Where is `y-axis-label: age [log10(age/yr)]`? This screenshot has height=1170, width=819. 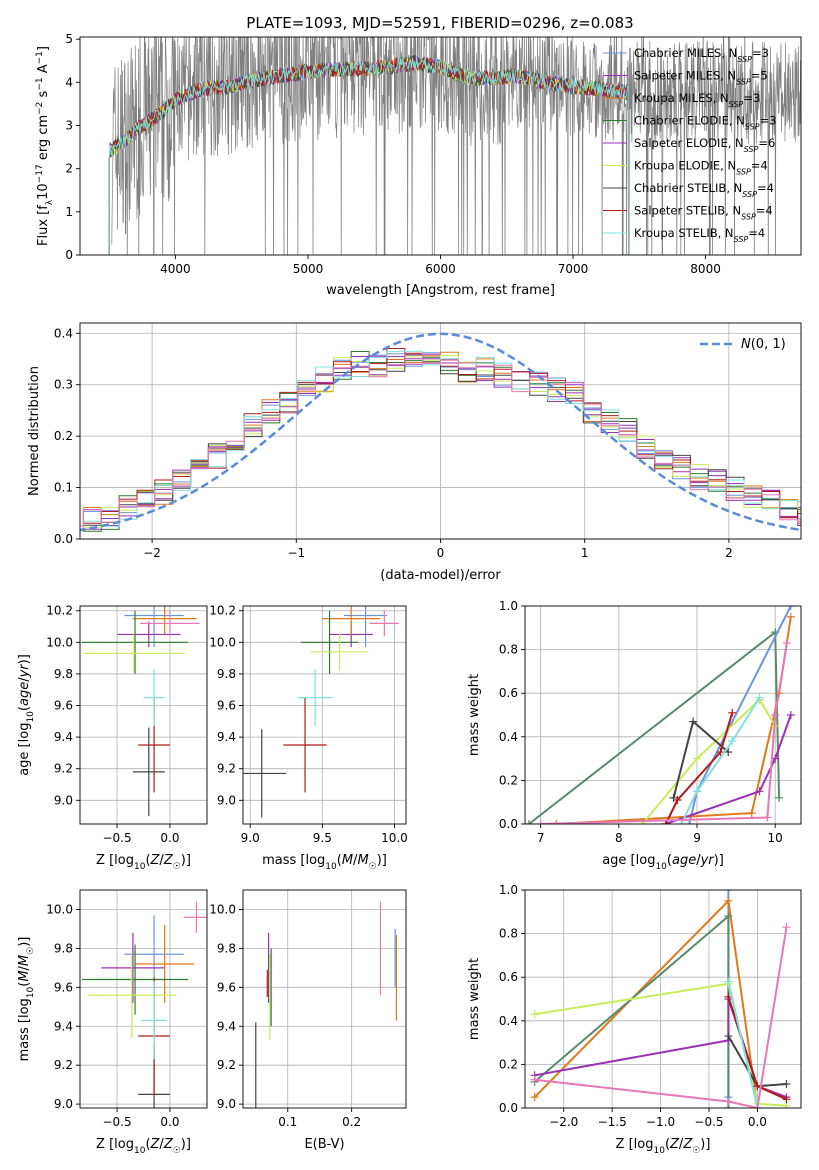 y-axis-label: age [log10(age/yr)] is located at coordinates (26, 715).